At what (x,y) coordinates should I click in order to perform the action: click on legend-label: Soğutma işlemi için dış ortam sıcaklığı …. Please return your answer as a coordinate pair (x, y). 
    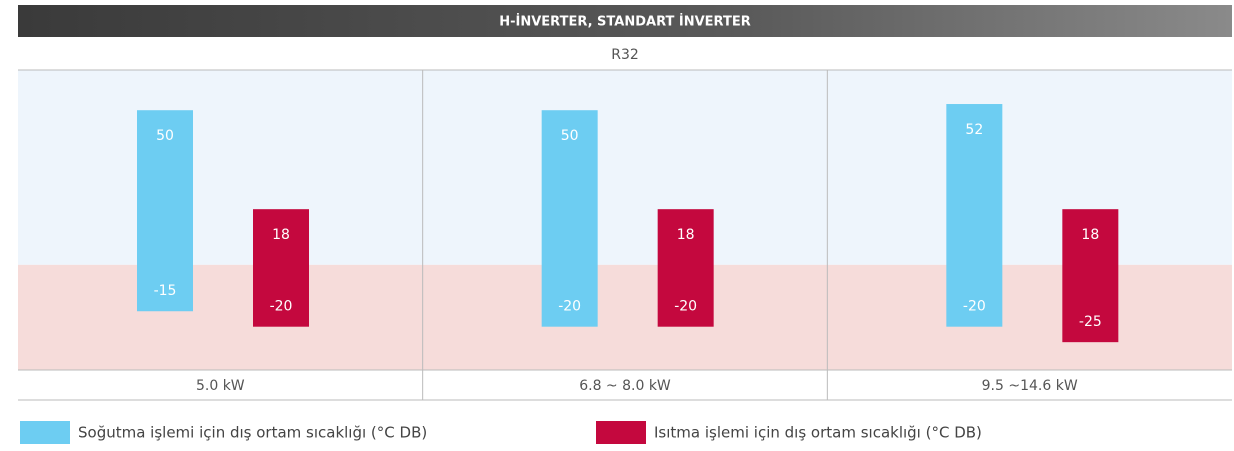
    Looking at the image, I should click on (252, 433).